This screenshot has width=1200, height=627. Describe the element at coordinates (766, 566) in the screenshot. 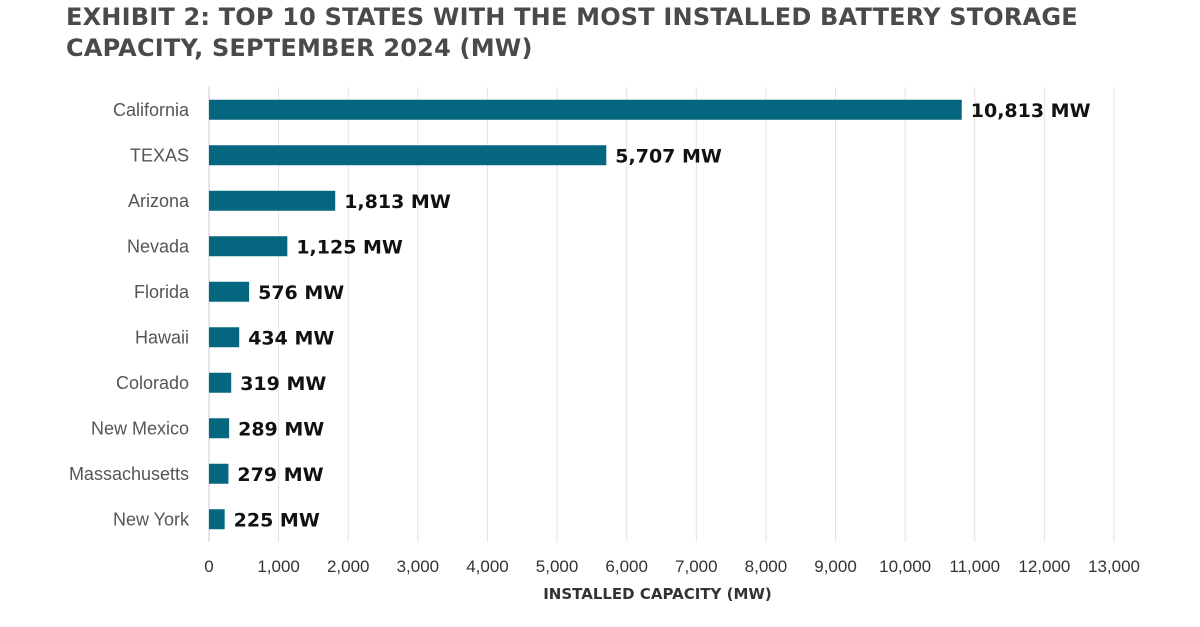

I see `x-tick-label-8000: 8,000` at that location.